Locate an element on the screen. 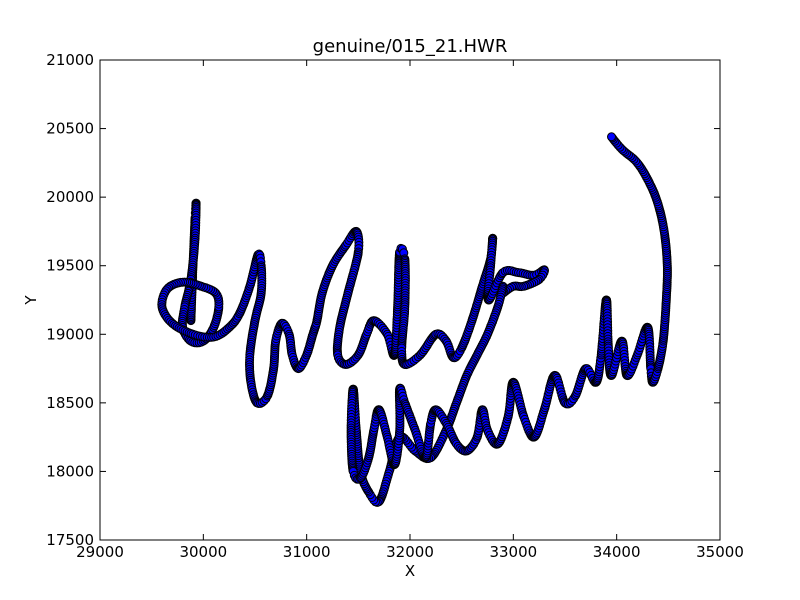 Image resolution: width=800 pixels, height=600 pixels. y-tick-label: 18000 is located at coordinates (70, 471).